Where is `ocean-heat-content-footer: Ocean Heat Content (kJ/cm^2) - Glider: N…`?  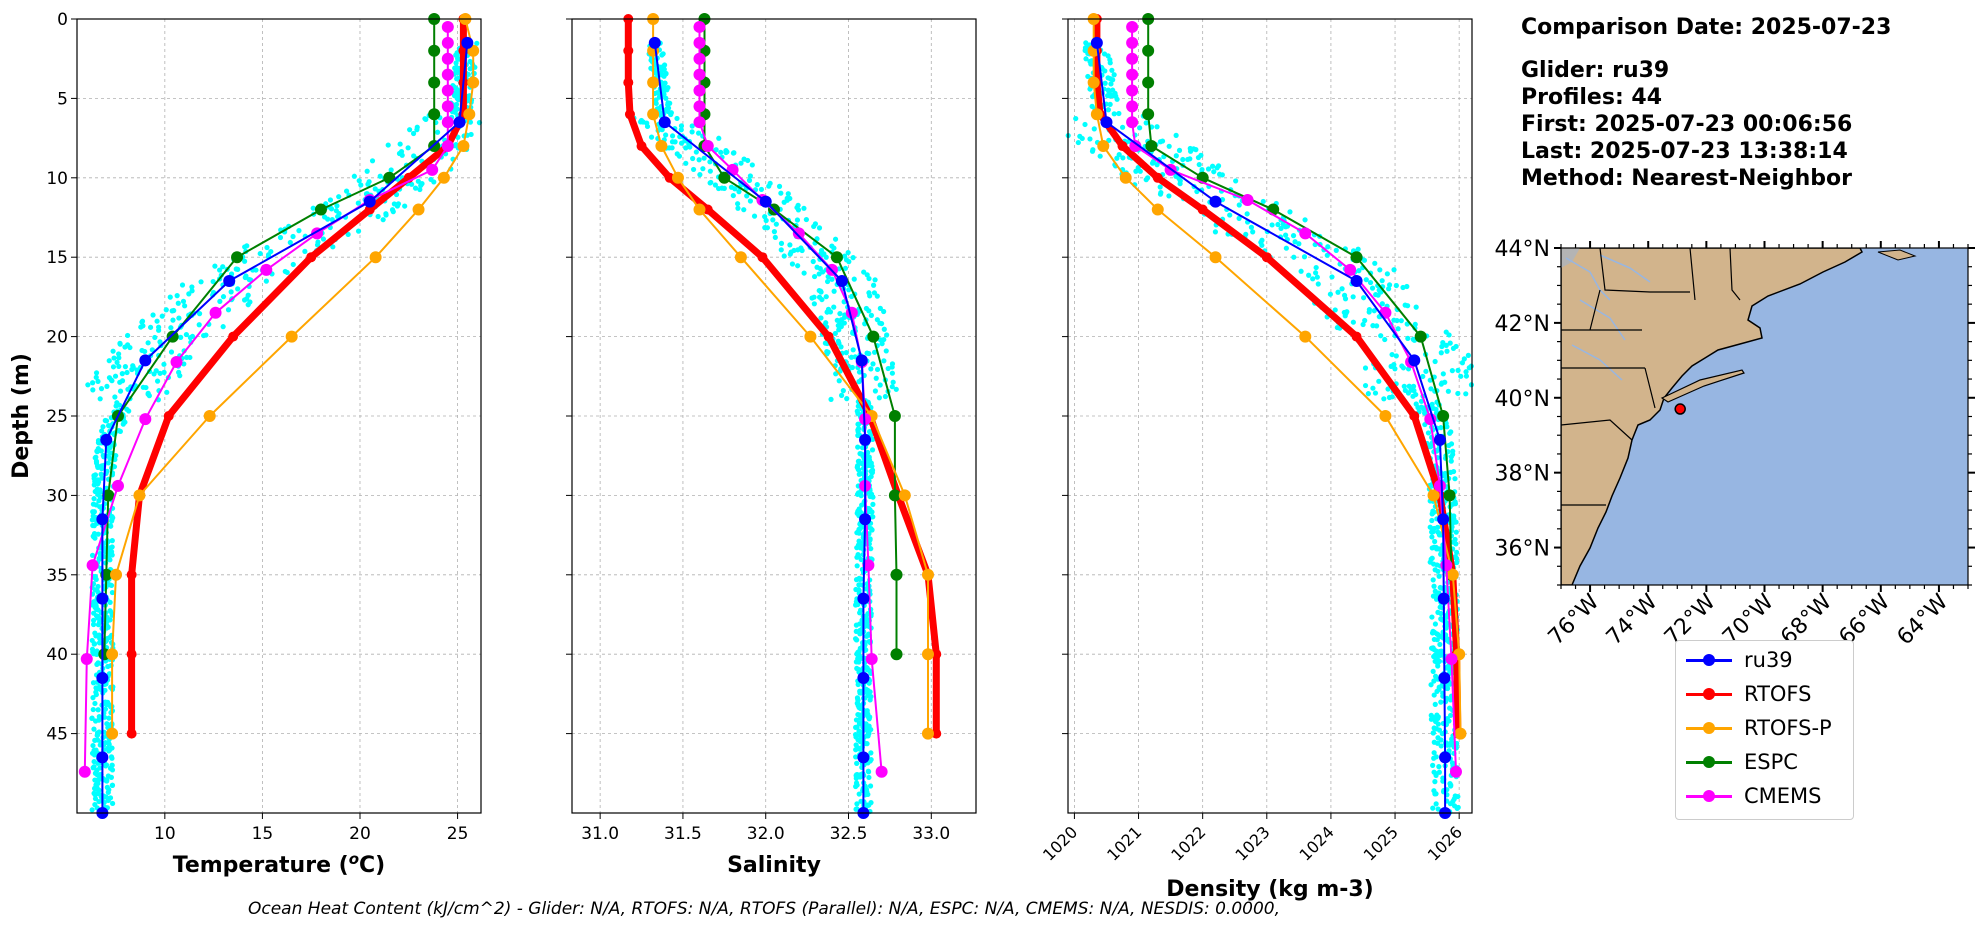
ocean-heat-content-footer: Ocean Heat Content (kJ/cm^2) - Glider: N… is located at coordinates (764, 909).